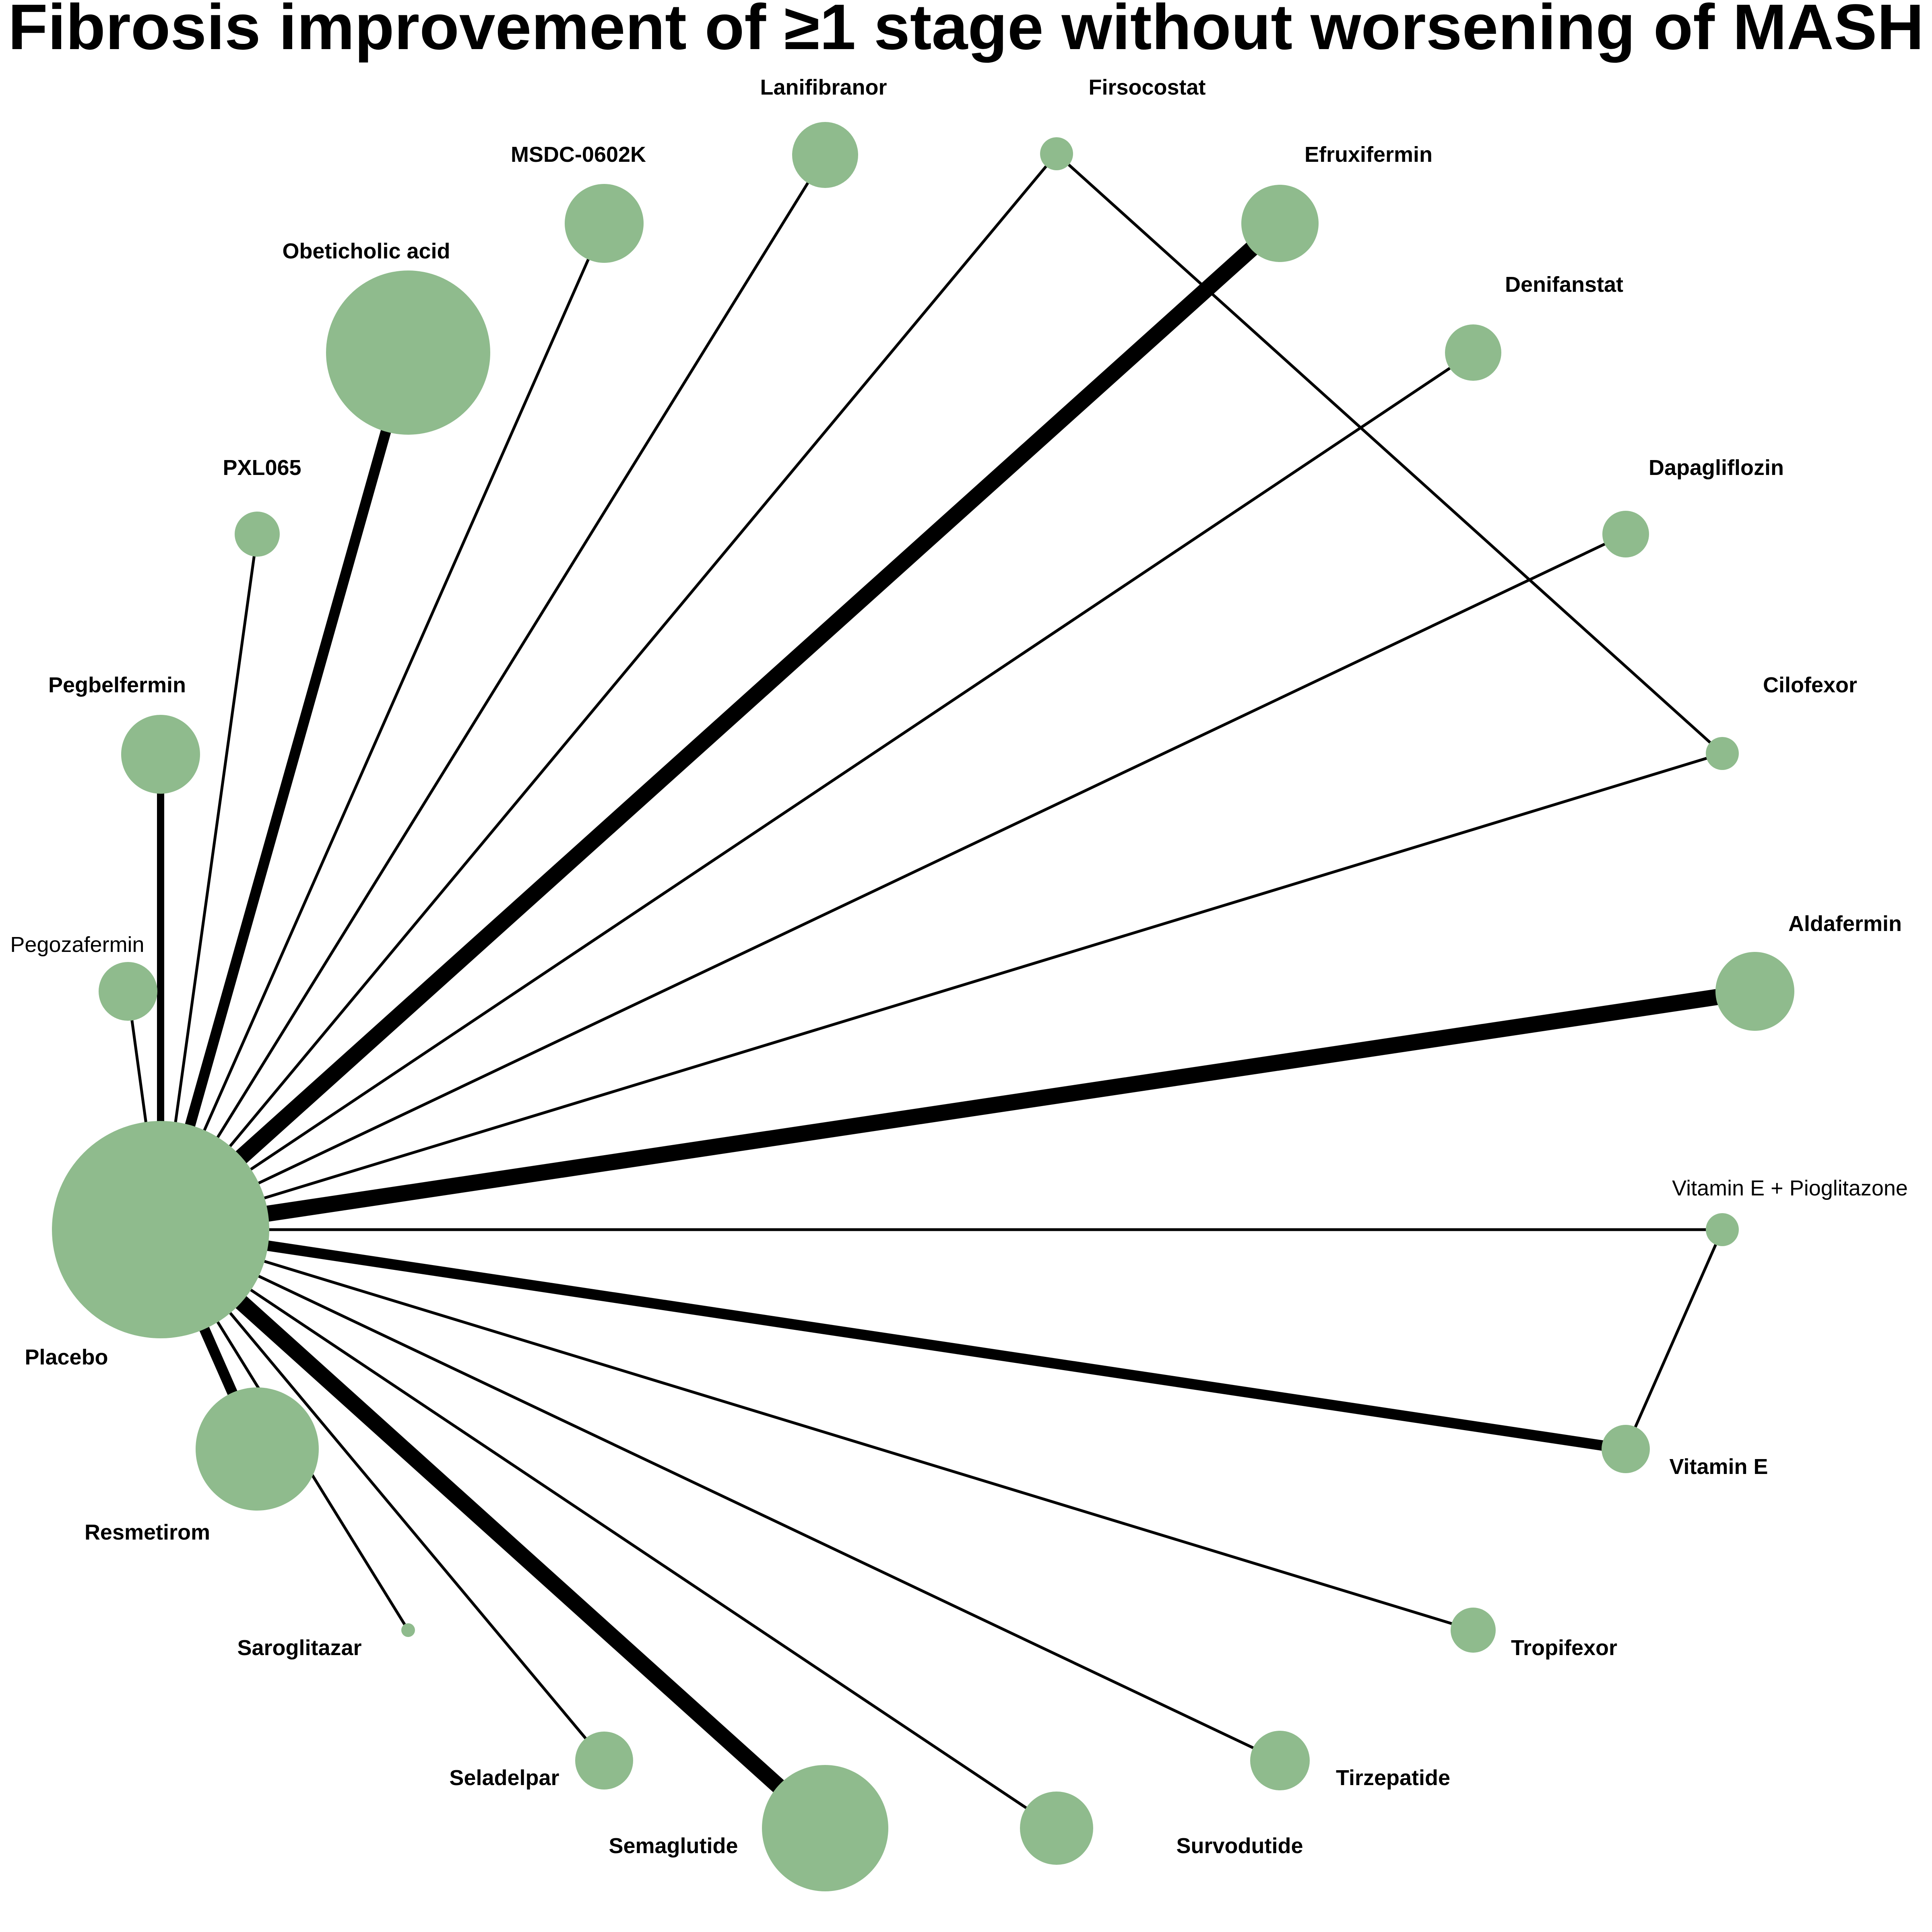 Image resolution: width=1932 pixels, height=1932 pixels. I want to click on node-label-dapagliflozin: Dapagliflozin, so click(1716, 468).